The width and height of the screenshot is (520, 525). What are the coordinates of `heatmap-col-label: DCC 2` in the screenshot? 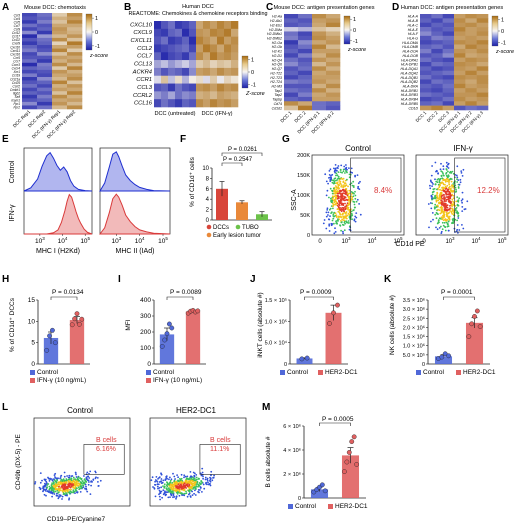 It's located at (432, 116).